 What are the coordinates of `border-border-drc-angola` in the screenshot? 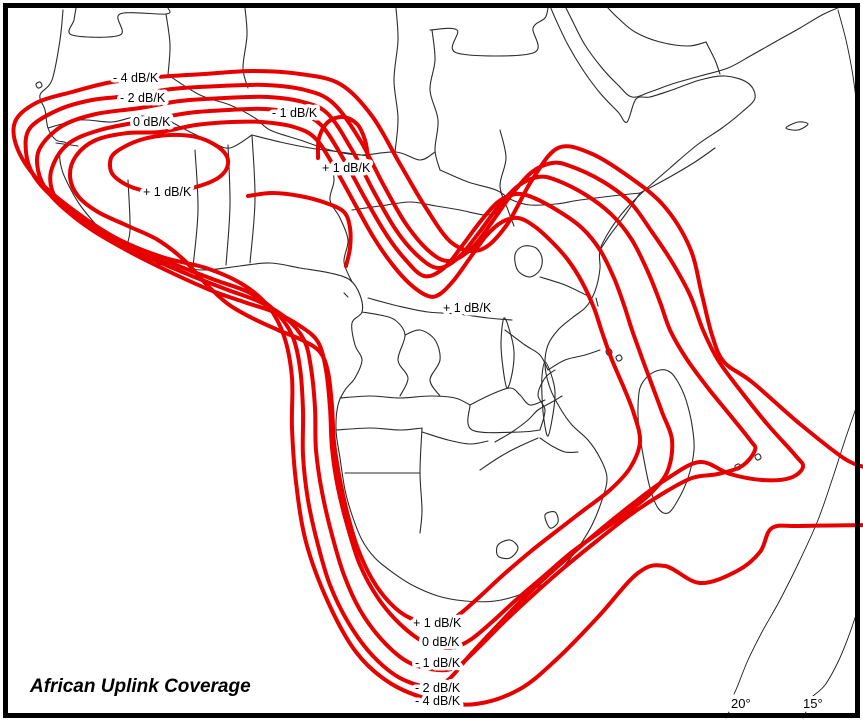 It's located at (405, 400).